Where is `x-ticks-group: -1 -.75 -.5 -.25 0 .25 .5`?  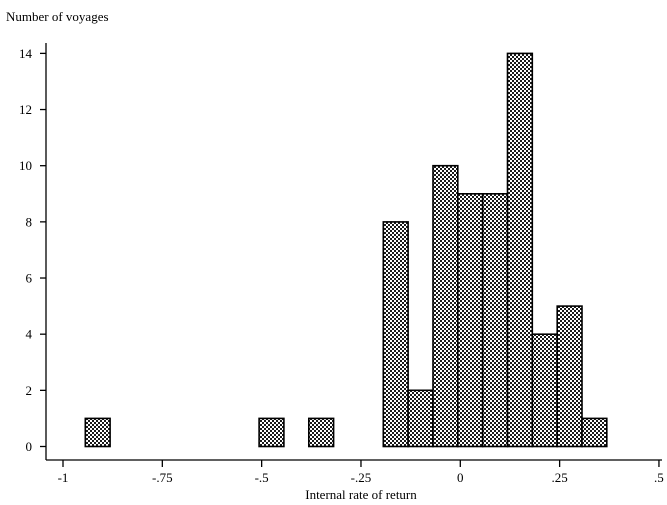
x-ticks-group: -1 -.75 -.5 -.25 0 .25 .5 is located at coordinates (361, 472).